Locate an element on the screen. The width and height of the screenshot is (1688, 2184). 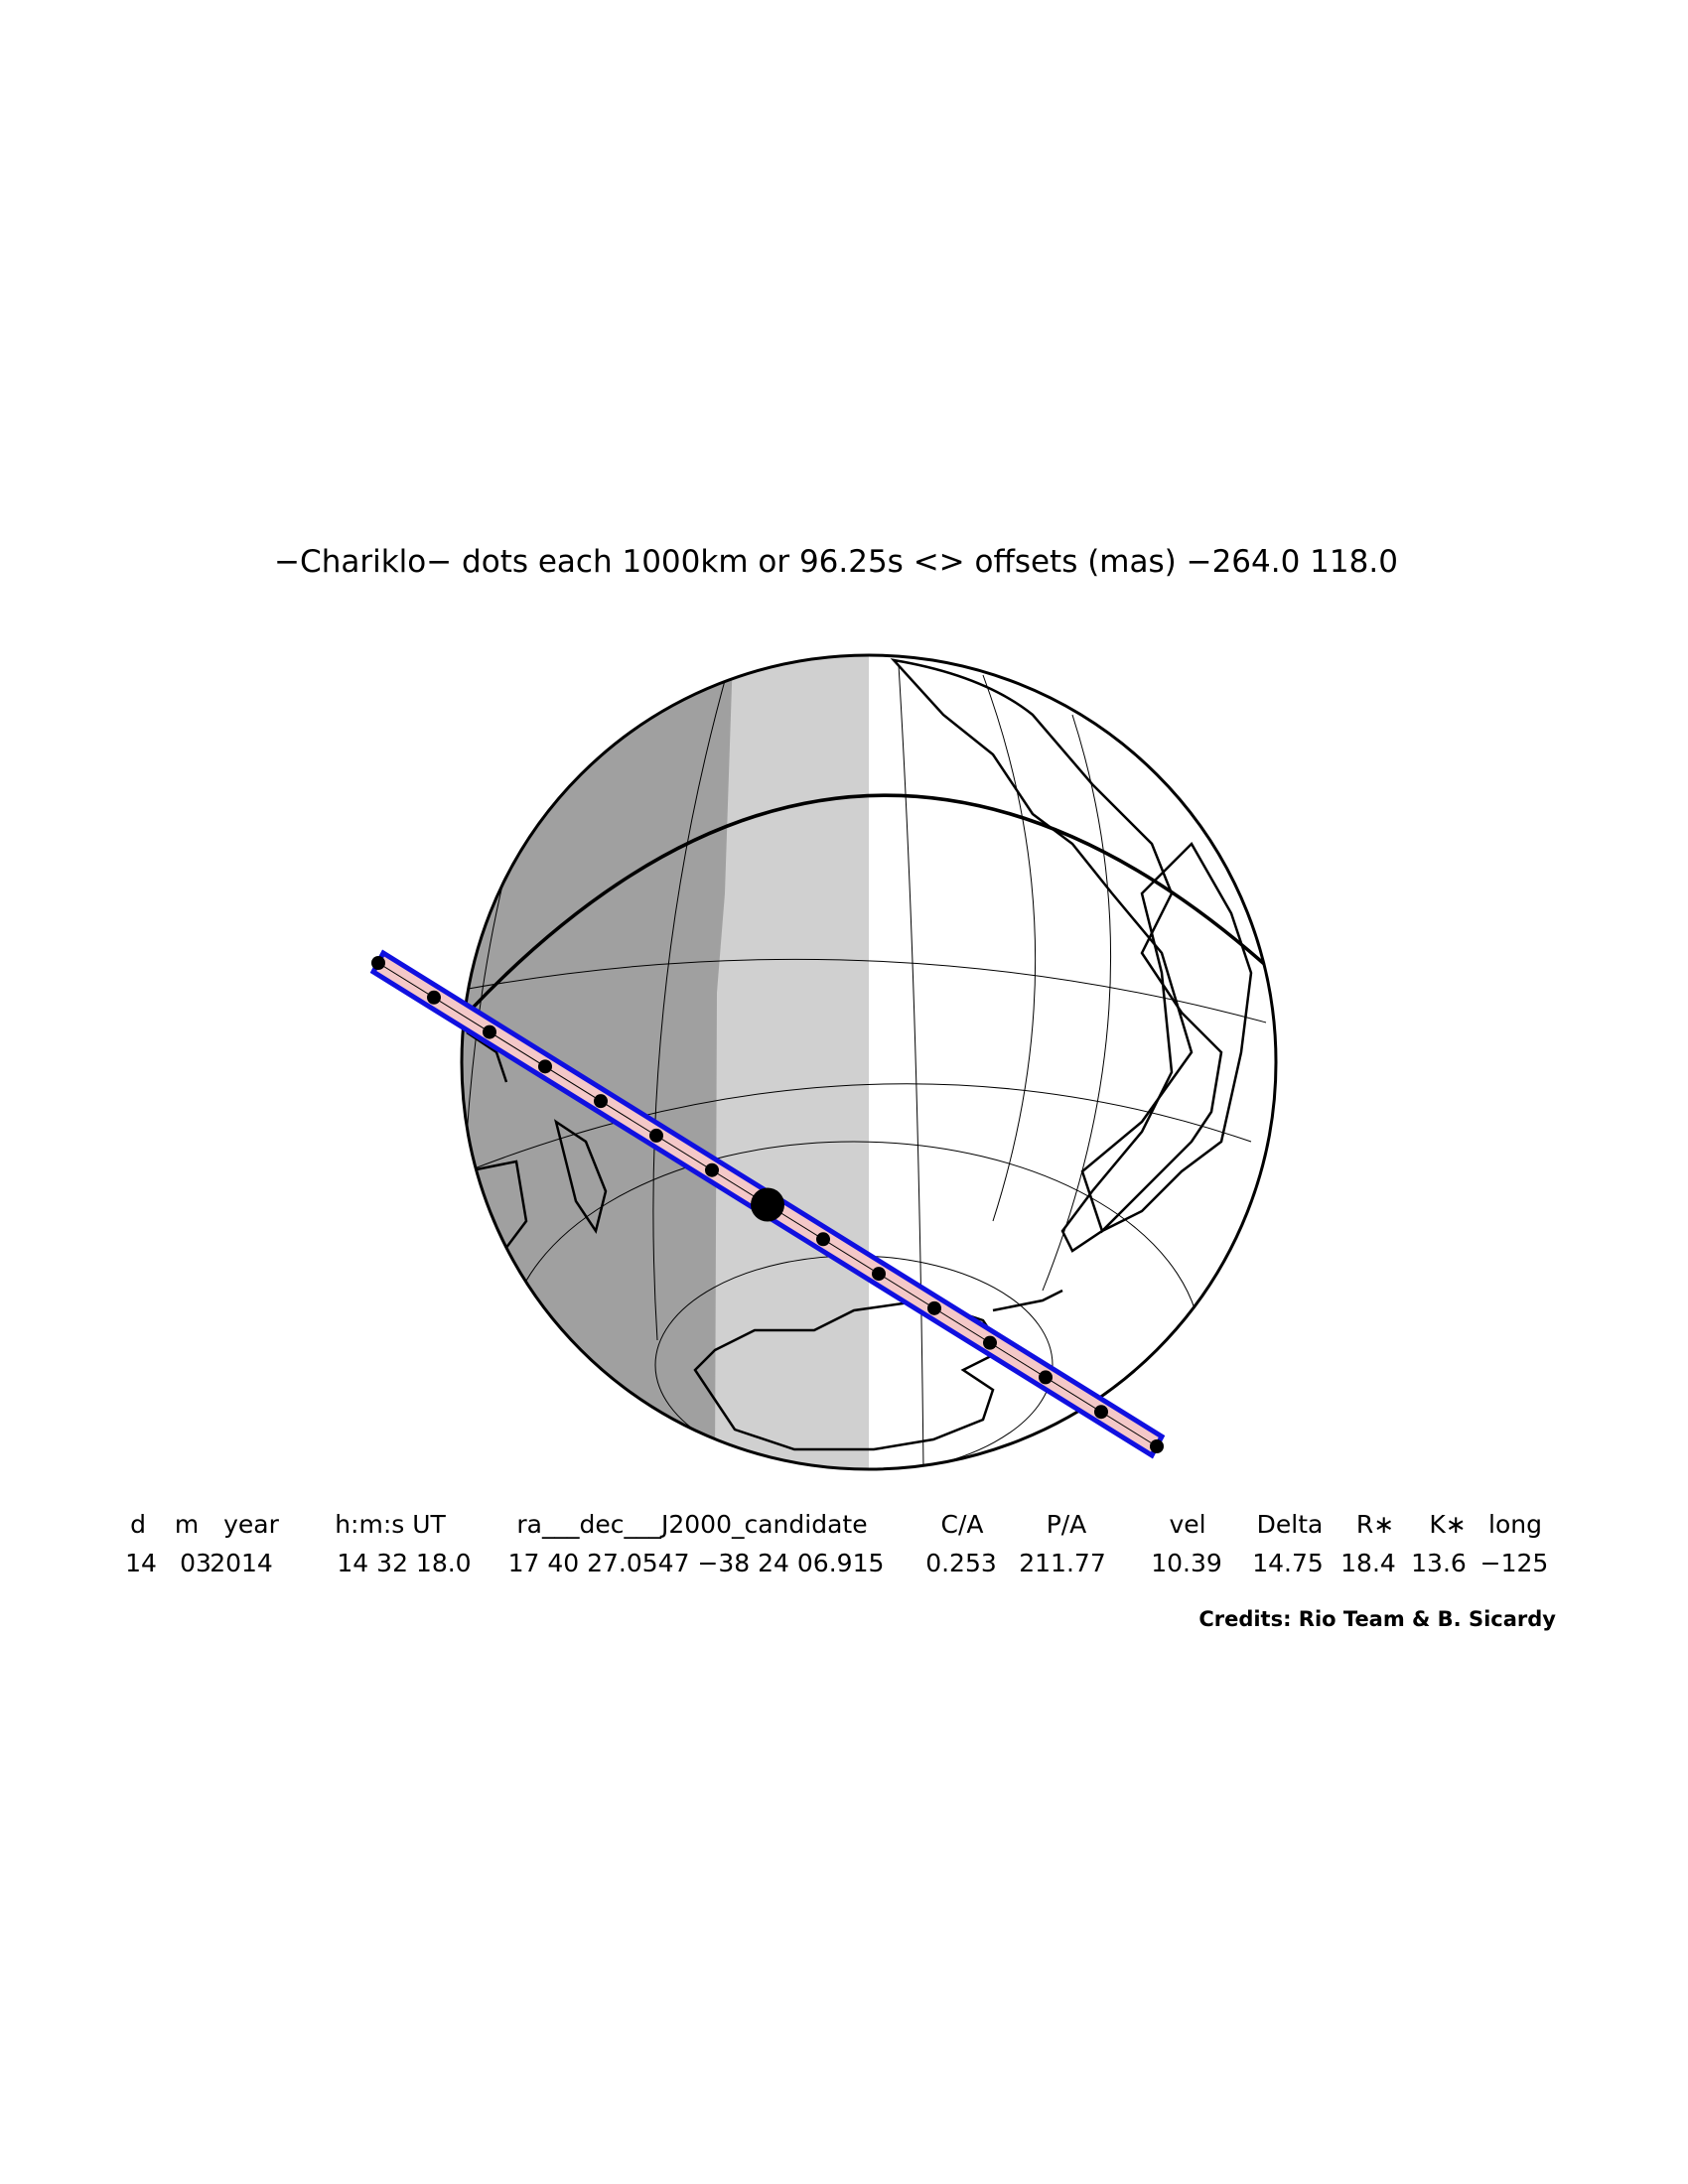
path-dots is located at coordinates (767, 1204).